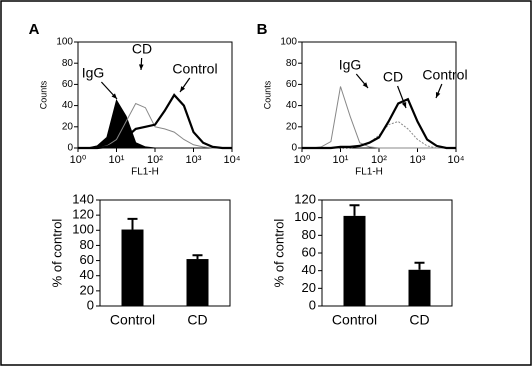  Describe the element at coordinates (262, 29) in the screenshot. I see `panel-label: B` at that location.